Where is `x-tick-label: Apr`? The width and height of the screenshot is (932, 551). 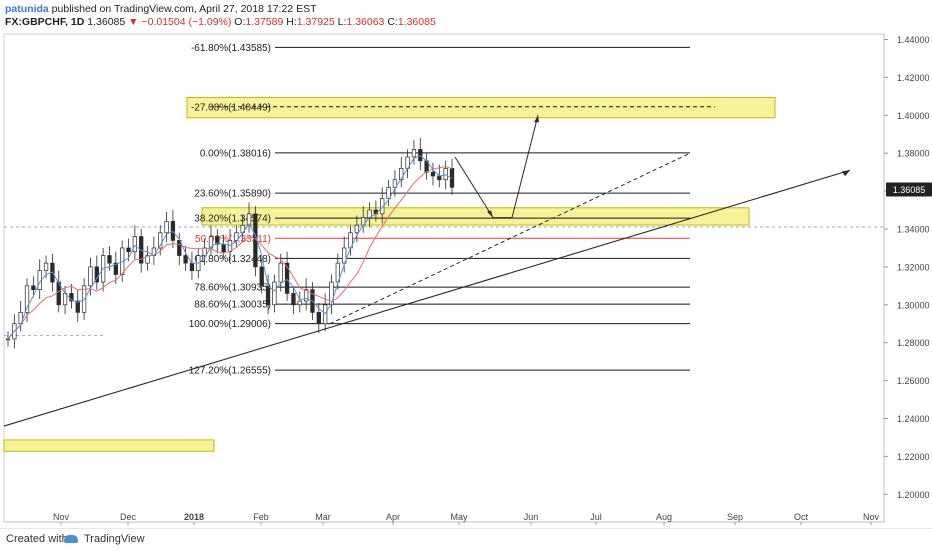
x-tick-label: Apr is located at coordinates (393, 517).